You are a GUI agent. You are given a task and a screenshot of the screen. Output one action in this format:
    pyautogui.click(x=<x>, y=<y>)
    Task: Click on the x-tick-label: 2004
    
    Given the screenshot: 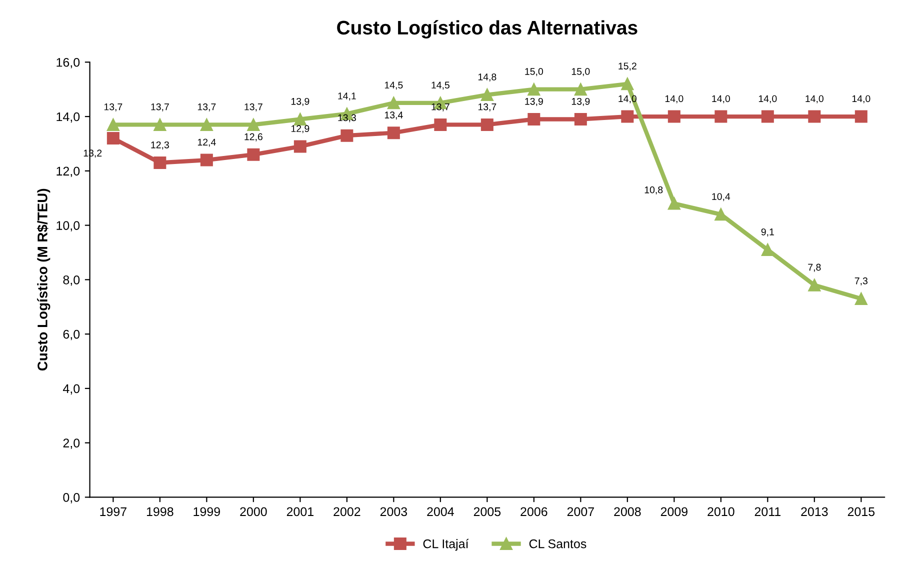 What is the action you would take?
    pyautogui.click(x=440, y=511)
    